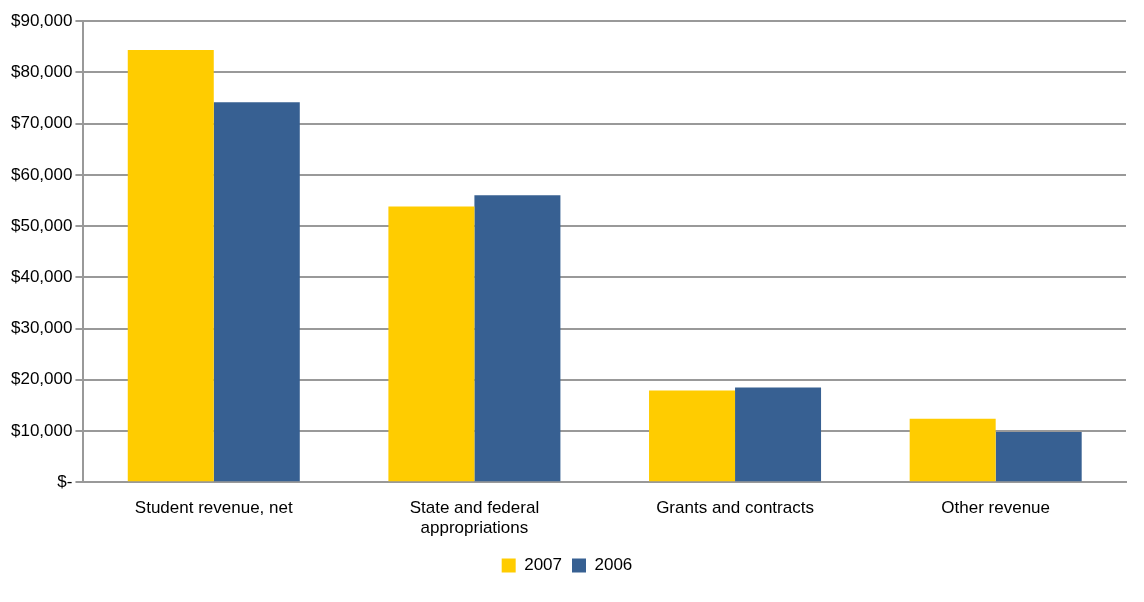 The height and width of the screenshot is (602, 1144). I want to click on y-tick-label: $70,000, so click(42, 123).